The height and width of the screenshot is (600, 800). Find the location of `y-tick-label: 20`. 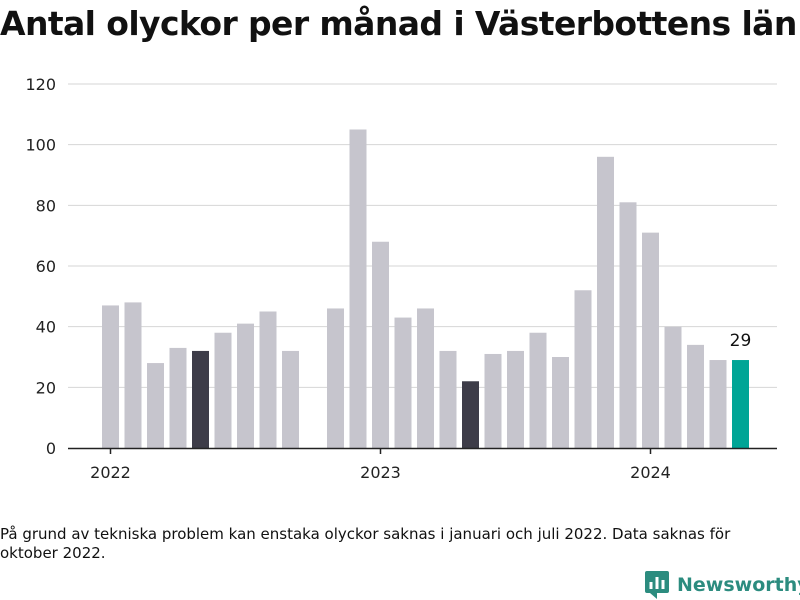

y-tick-label: 20 is located at coordinates (46, 387).